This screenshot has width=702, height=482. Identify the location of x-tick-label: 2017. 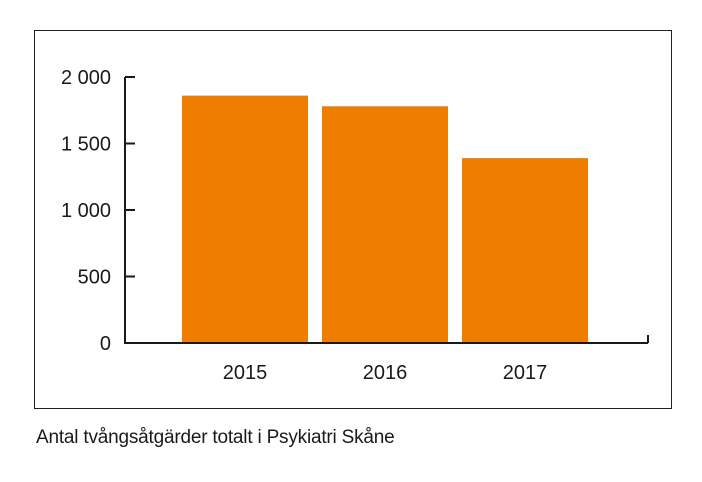
(525, 373).